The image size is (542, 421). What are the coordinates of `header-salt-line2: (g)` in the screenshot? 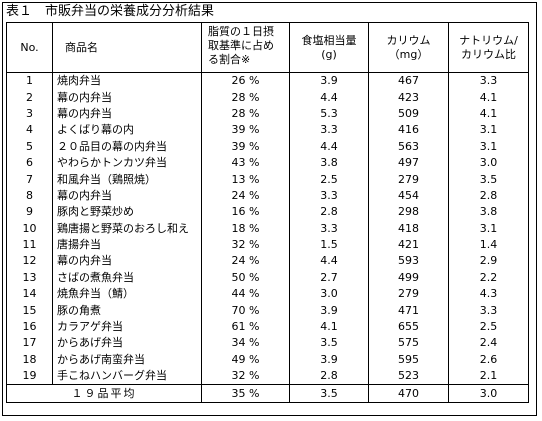 It's located at (329, 54).